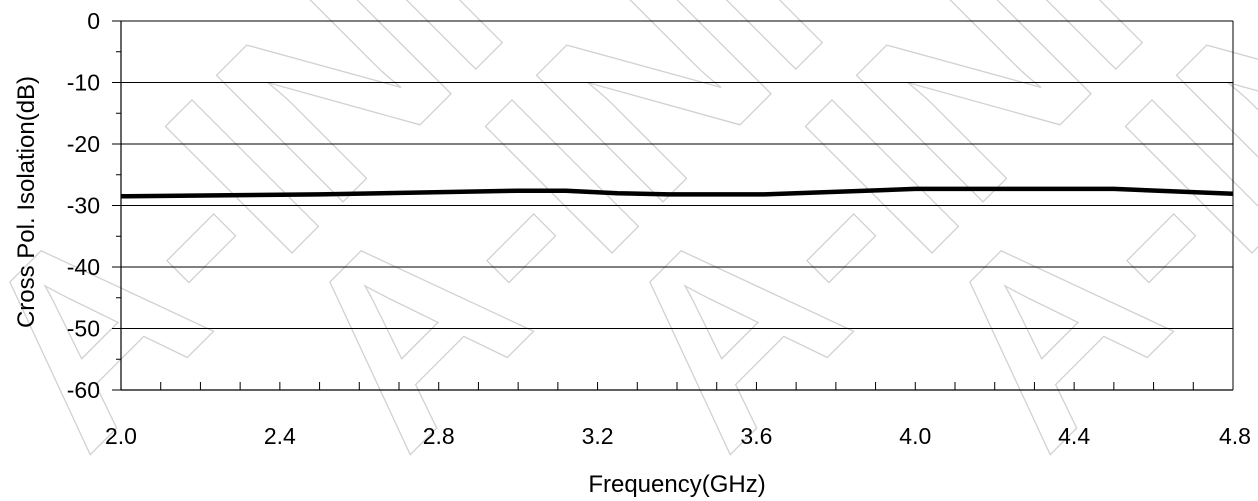 This screenshot has width=1258, height=501. Describe the element at coordinates (83, 267) in the screenshot. I see `y-tick-label: -40` at that location.